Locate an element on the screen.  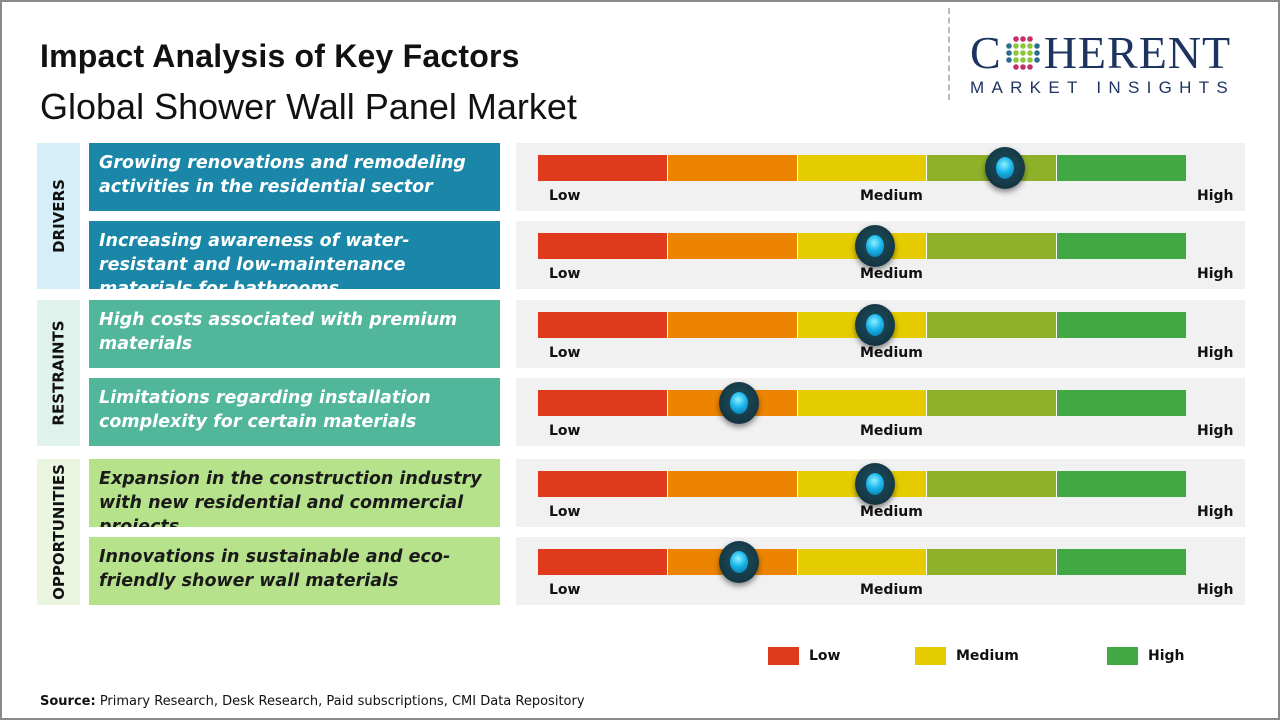
legend-swatch-medium is located at coordinates (930, 656).